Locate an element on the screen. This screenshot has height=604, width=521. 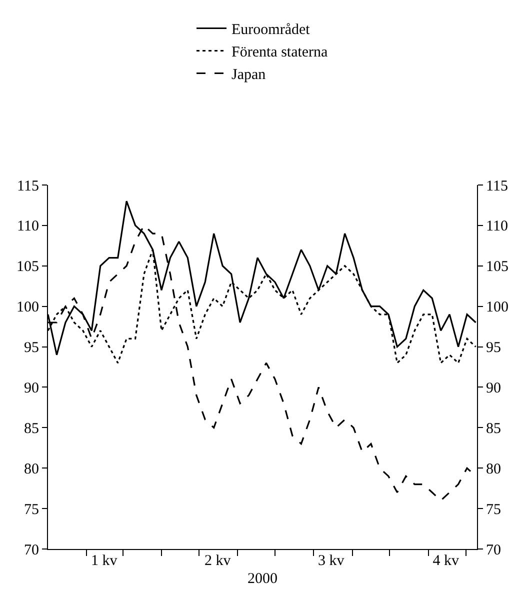
y2-tick-label: 90 is located at coordinates (493, 388).